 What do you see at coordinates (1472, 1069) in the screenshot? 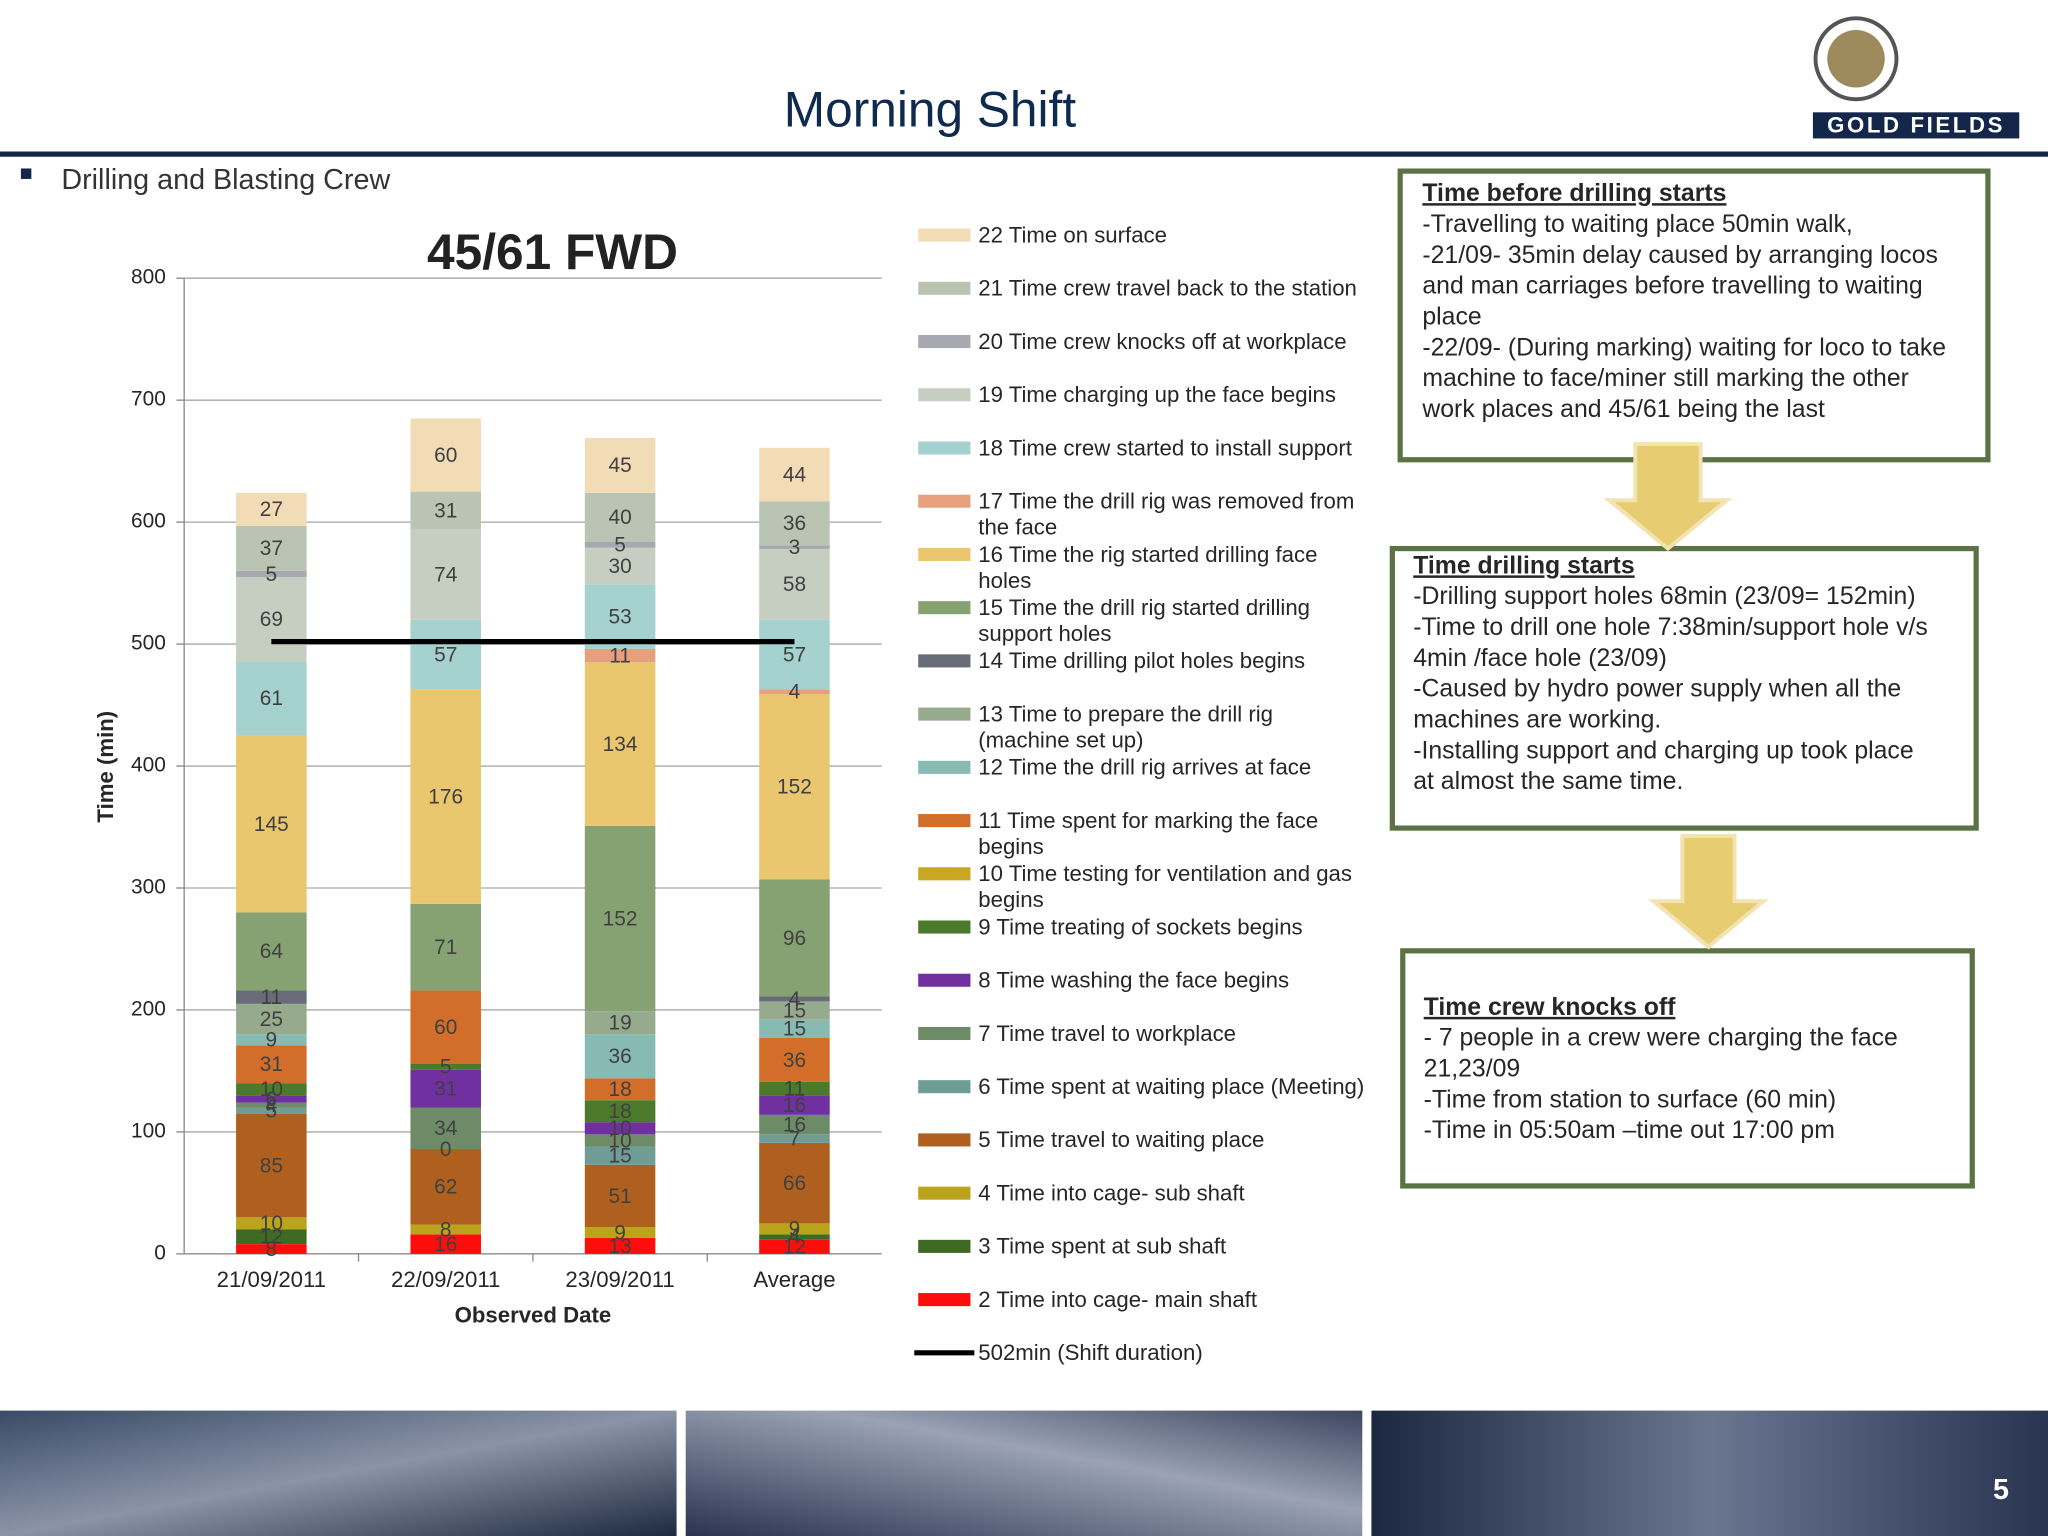
I see `note-line: 21,23/09` at bounding box center [1472, 1069].